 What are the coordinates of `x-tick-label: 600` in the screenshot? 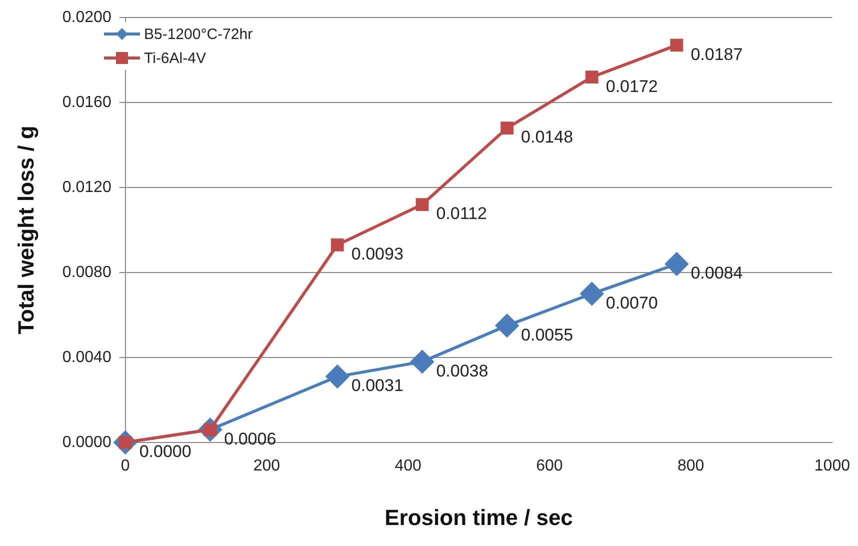 It's located at (549, 465).